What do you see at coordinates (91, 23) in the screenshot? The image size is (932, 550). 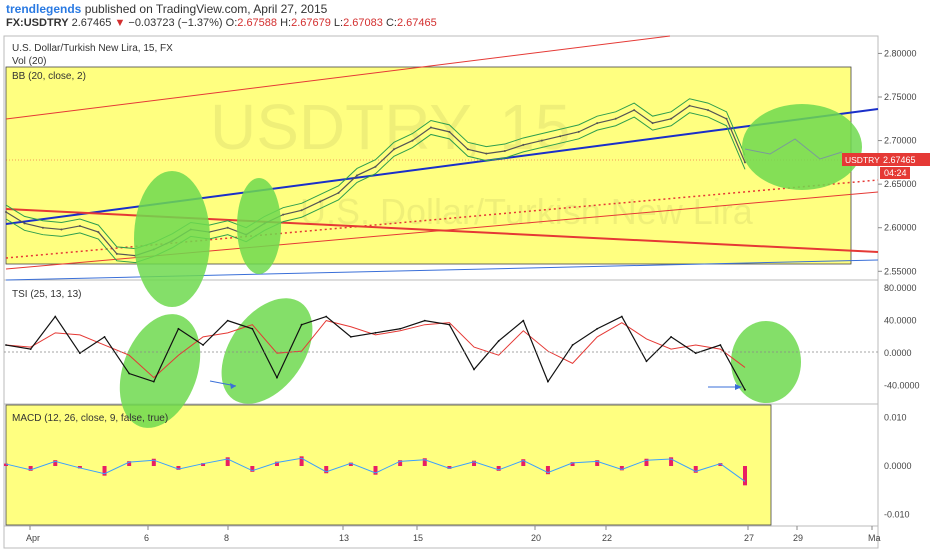 I see `last-price: 2.67465` at bounding box center [91, 23].